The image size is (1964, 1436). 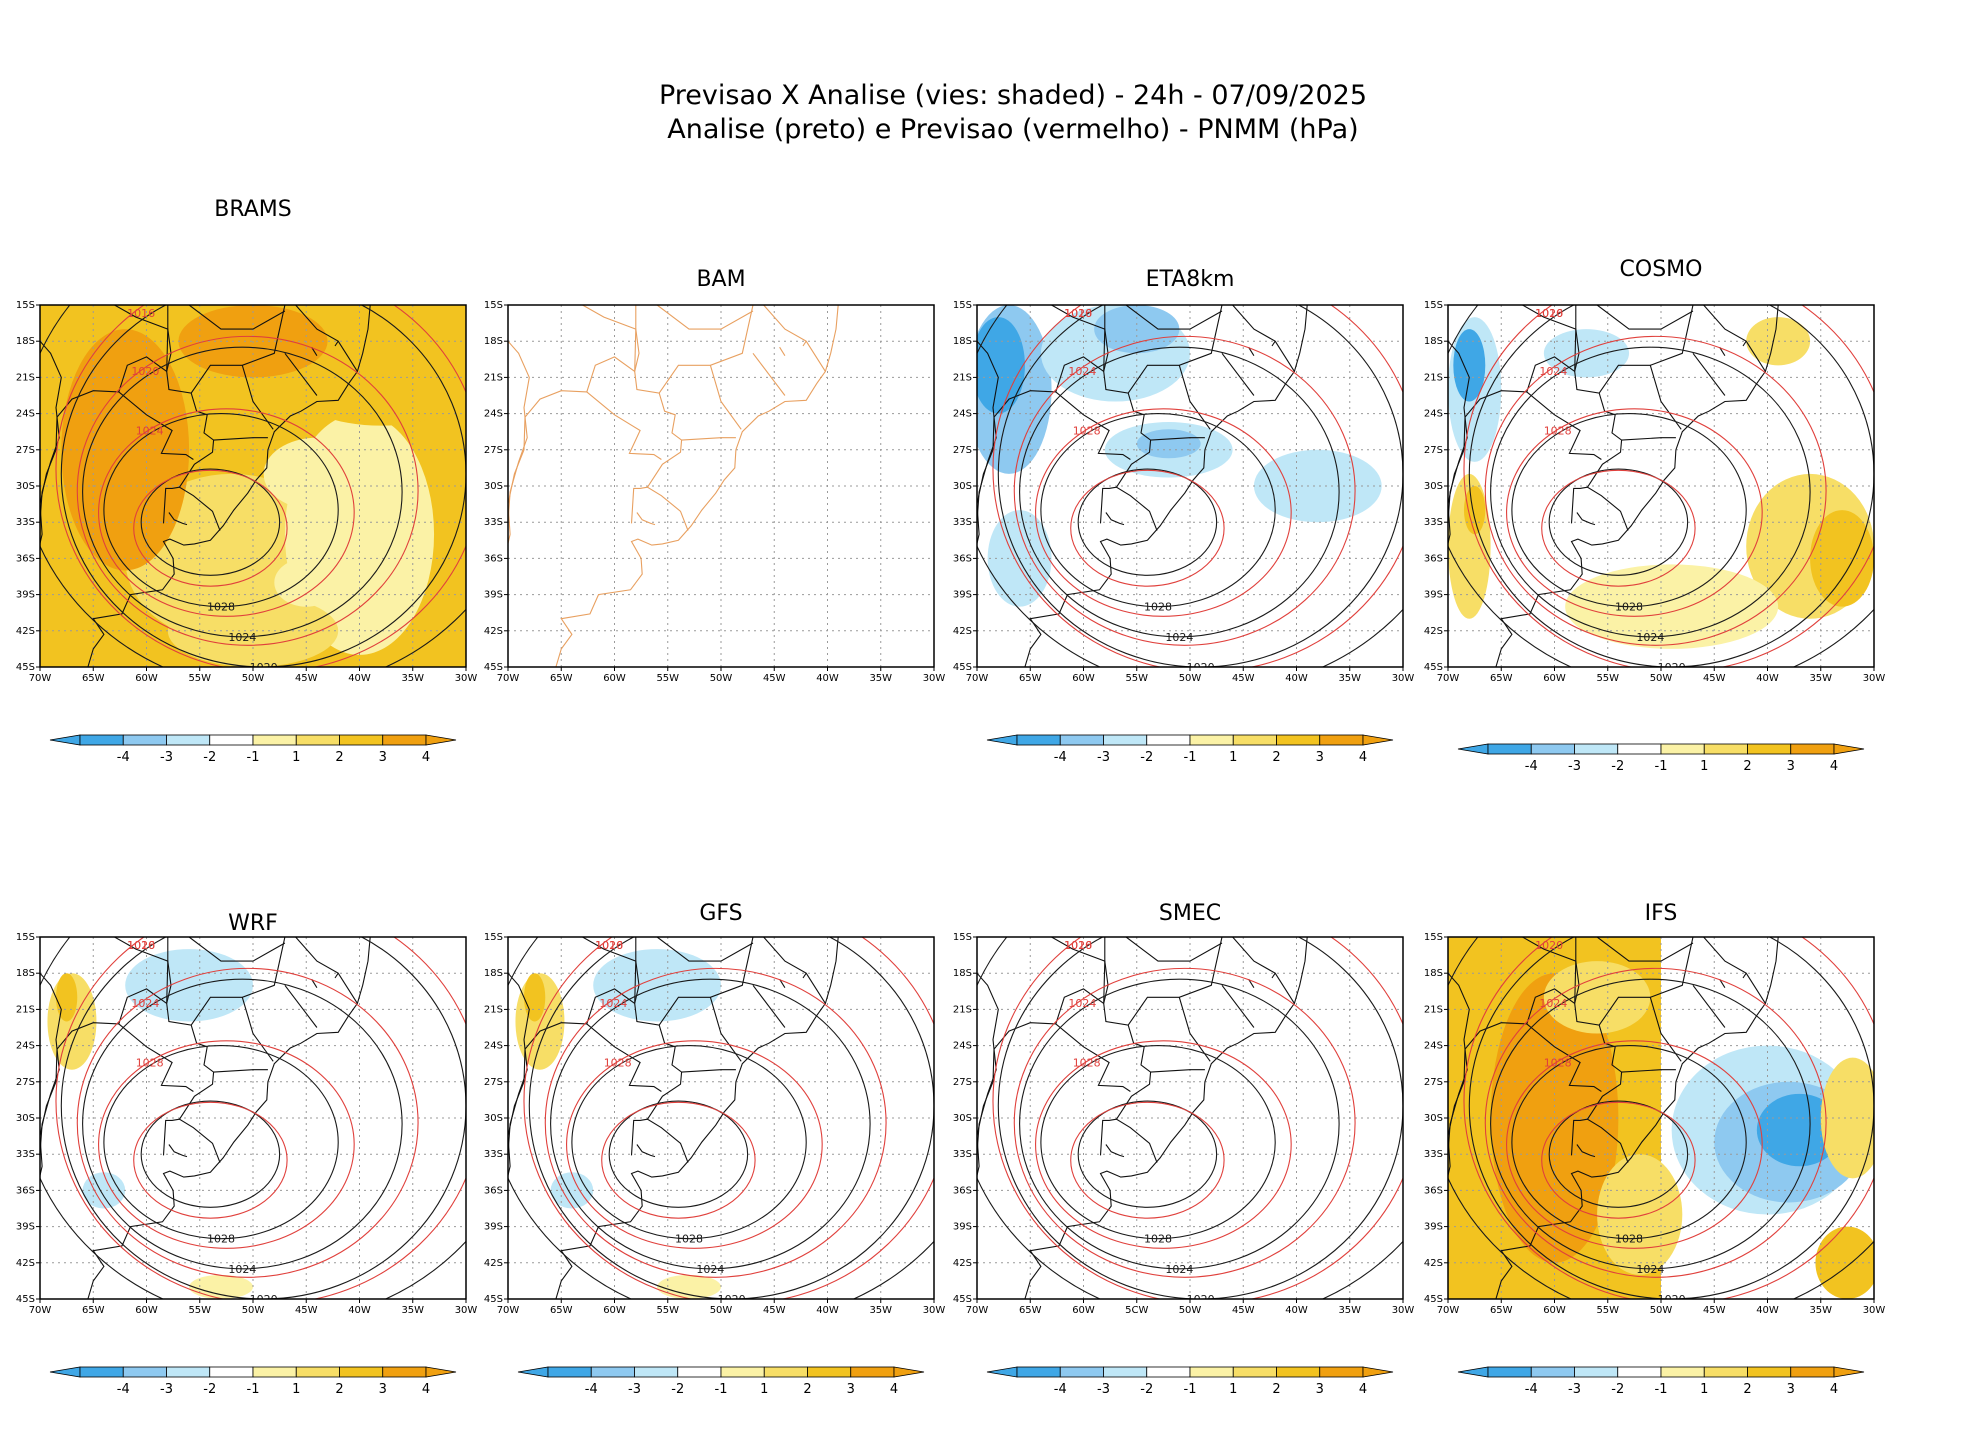 What do you see at coordinates (252, 209) in the screenshot?
I see `panel-title: BRAMS` at bounding box center [252, 209].